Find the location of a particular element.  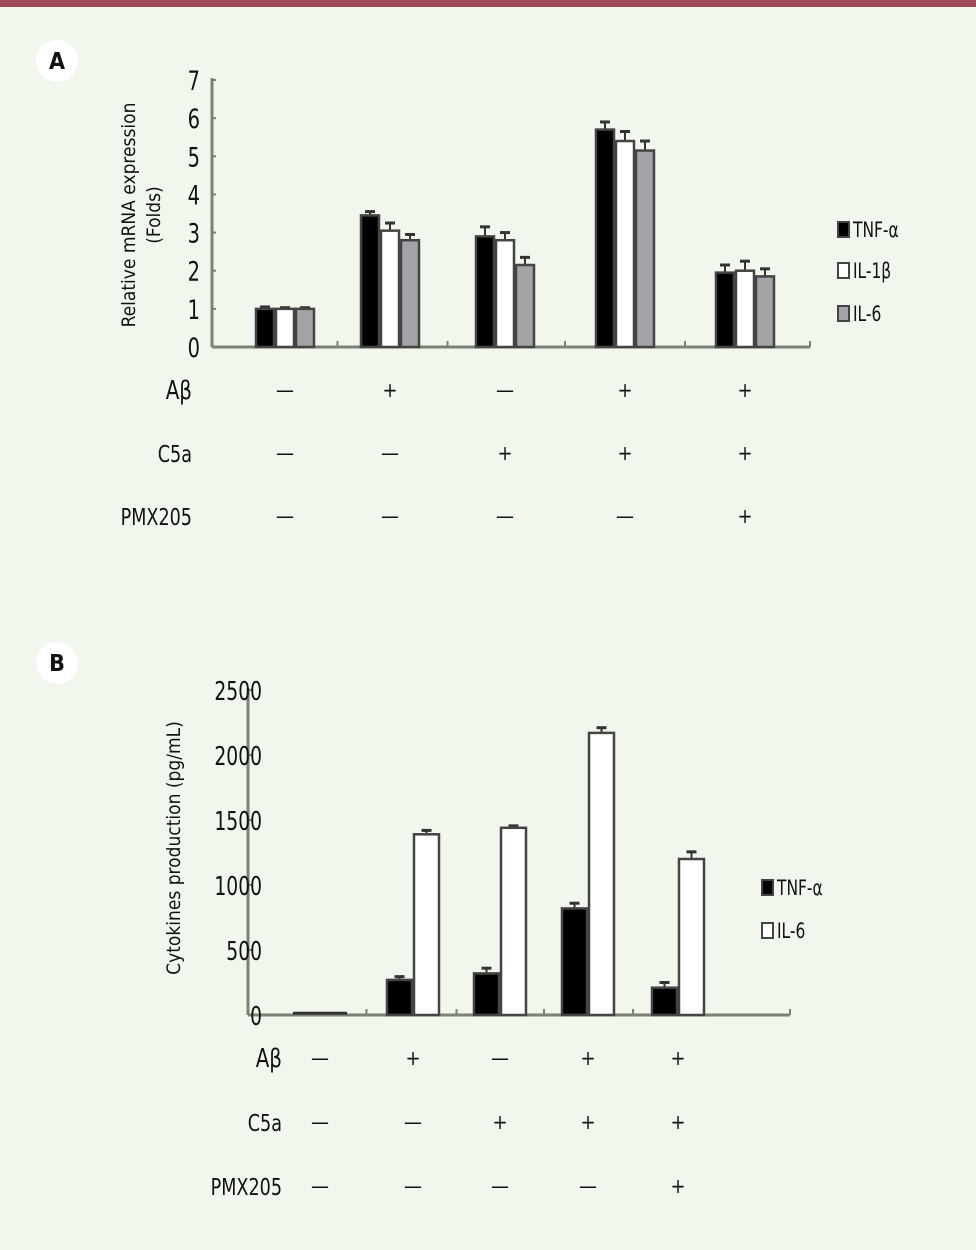

panel-label: A is located at coordinates (57, 62).